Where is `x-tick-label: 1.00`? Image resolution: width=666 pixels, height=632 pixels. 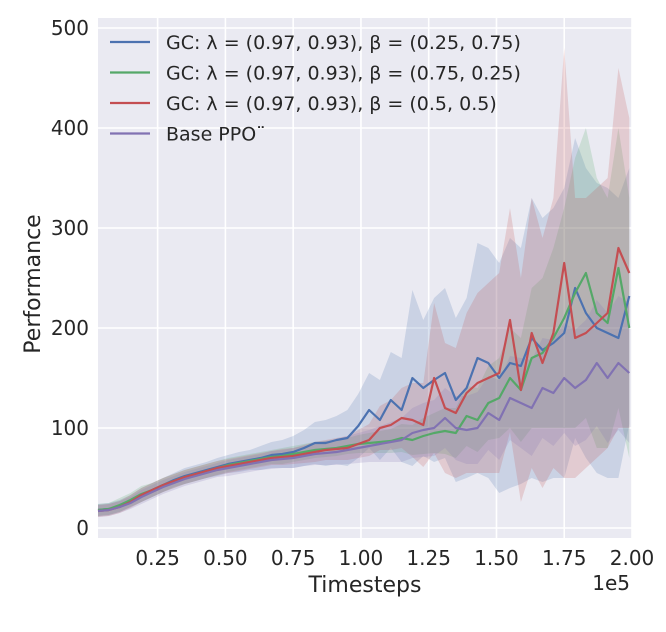
x-tick-label: 1.00 is located at coordinates (361, 558).